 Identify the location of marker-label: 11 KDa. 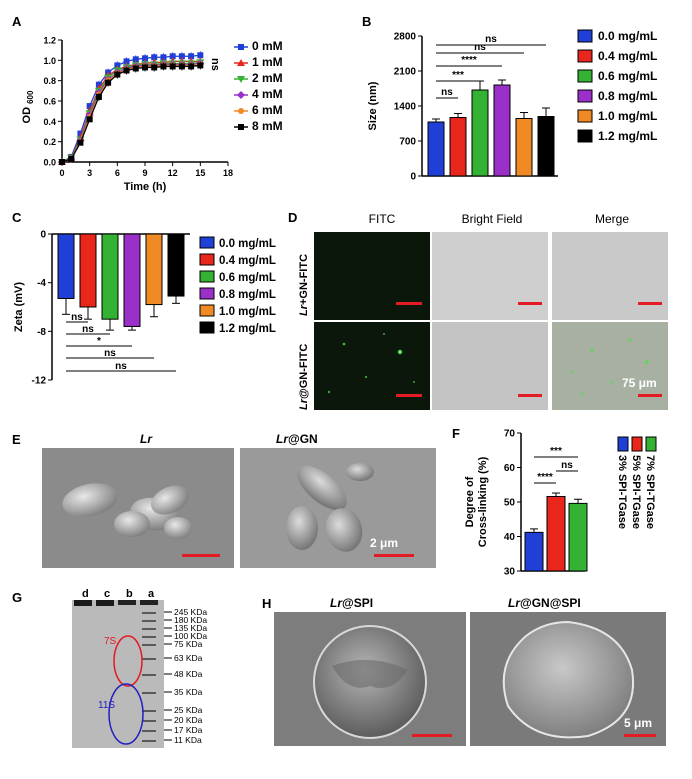
(188, 740).